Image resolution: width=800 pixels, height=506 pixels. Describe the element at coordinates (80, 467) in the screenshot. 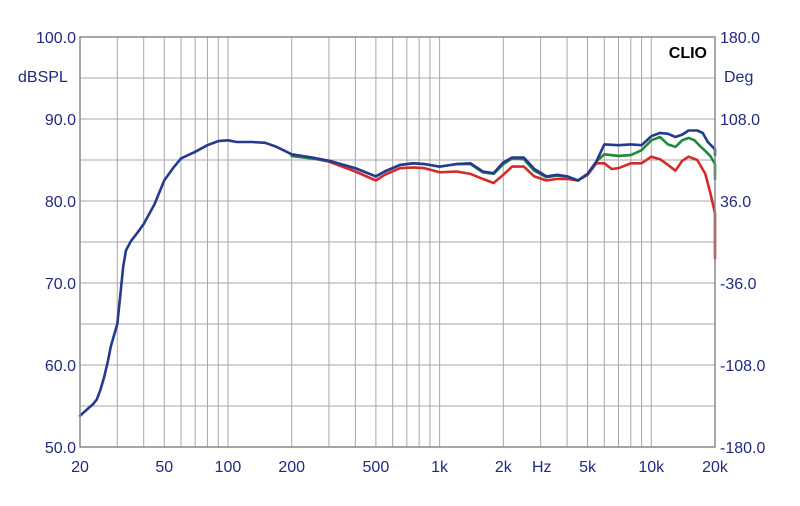

I see `x-tick-label: 20` at that location.